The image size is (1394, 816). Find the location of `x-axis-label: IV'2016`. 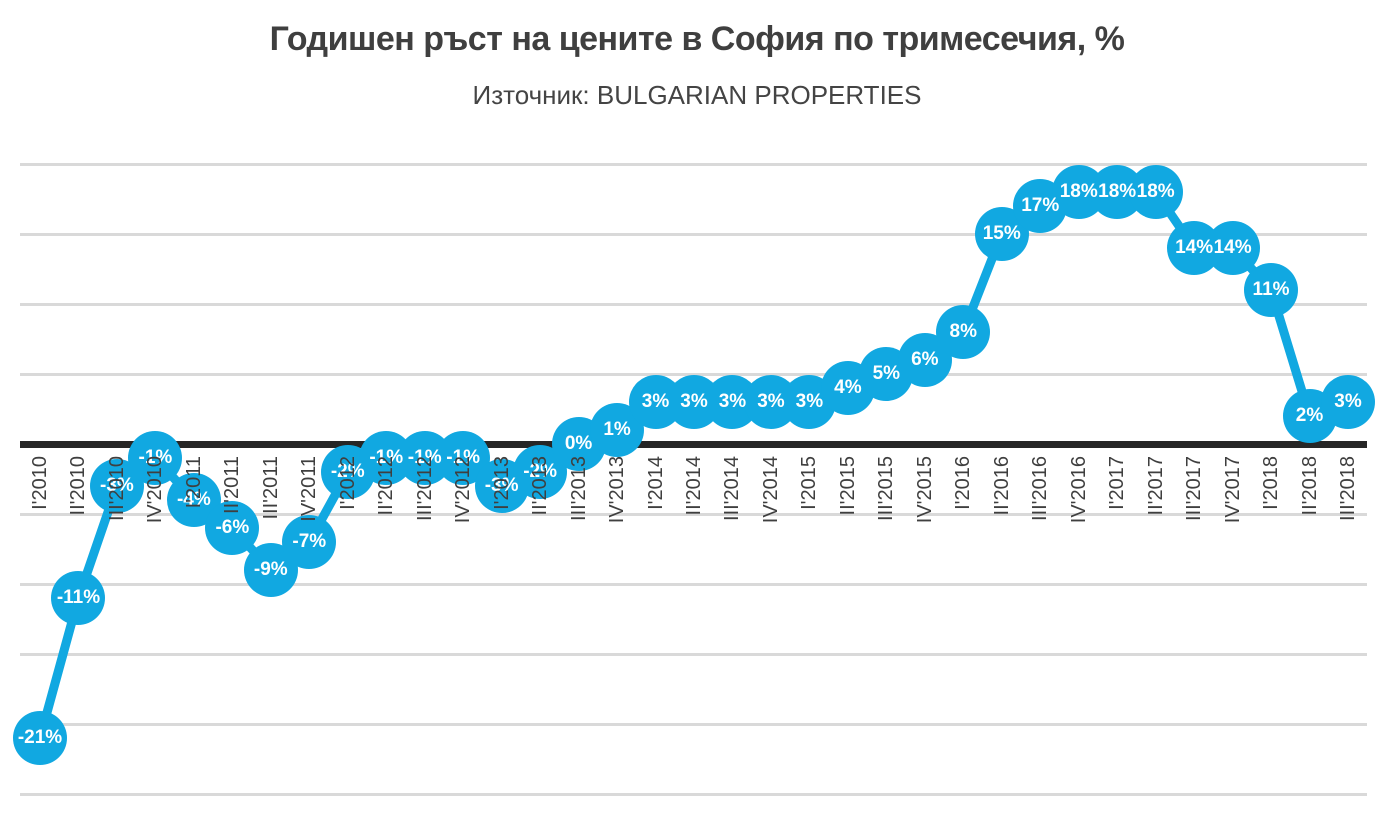

x-axis-label: IV'2016 is located at coordinates (1078, 490).